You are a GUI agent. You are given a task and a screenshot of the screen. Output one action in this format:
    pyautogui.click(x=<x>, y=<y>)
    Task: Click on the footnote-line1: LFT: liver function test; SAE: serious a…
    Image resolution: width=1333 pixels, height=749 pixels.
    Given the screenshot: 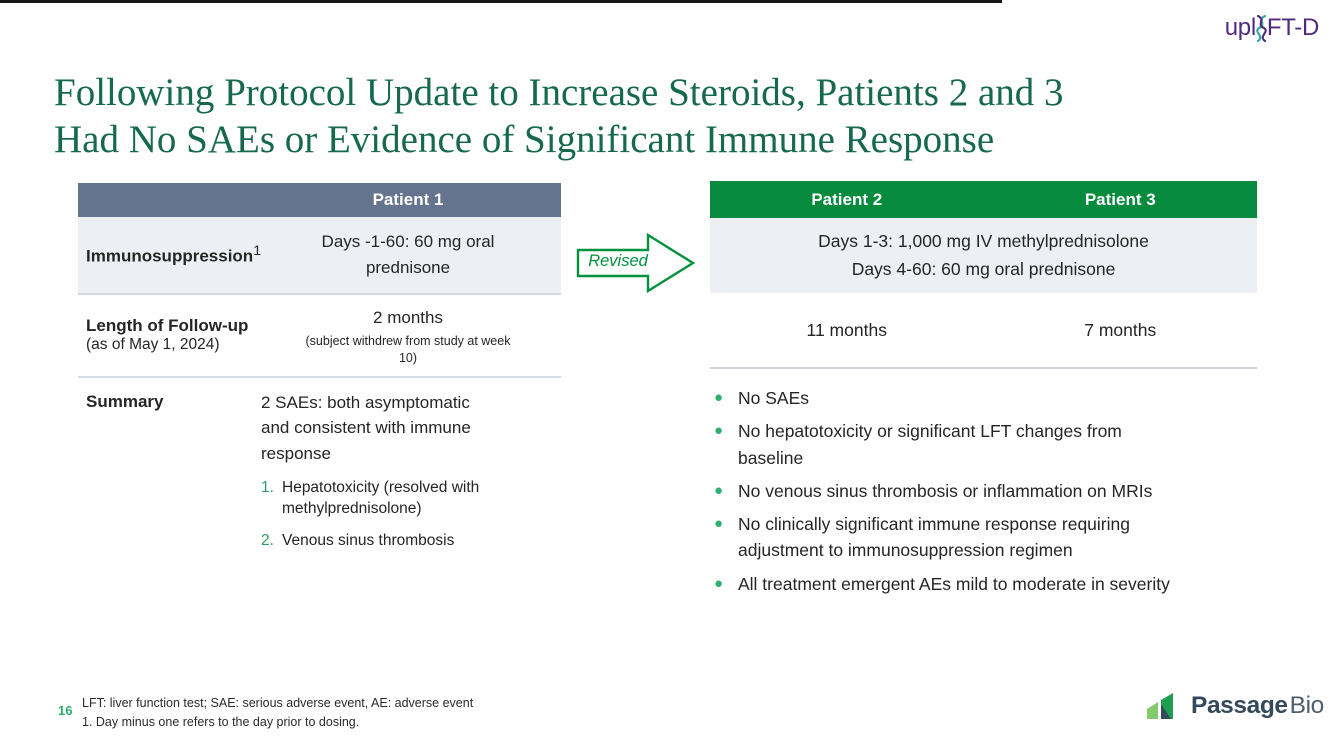 What is the action you would take?
    pyautogui.click(x=278, y=703)
    